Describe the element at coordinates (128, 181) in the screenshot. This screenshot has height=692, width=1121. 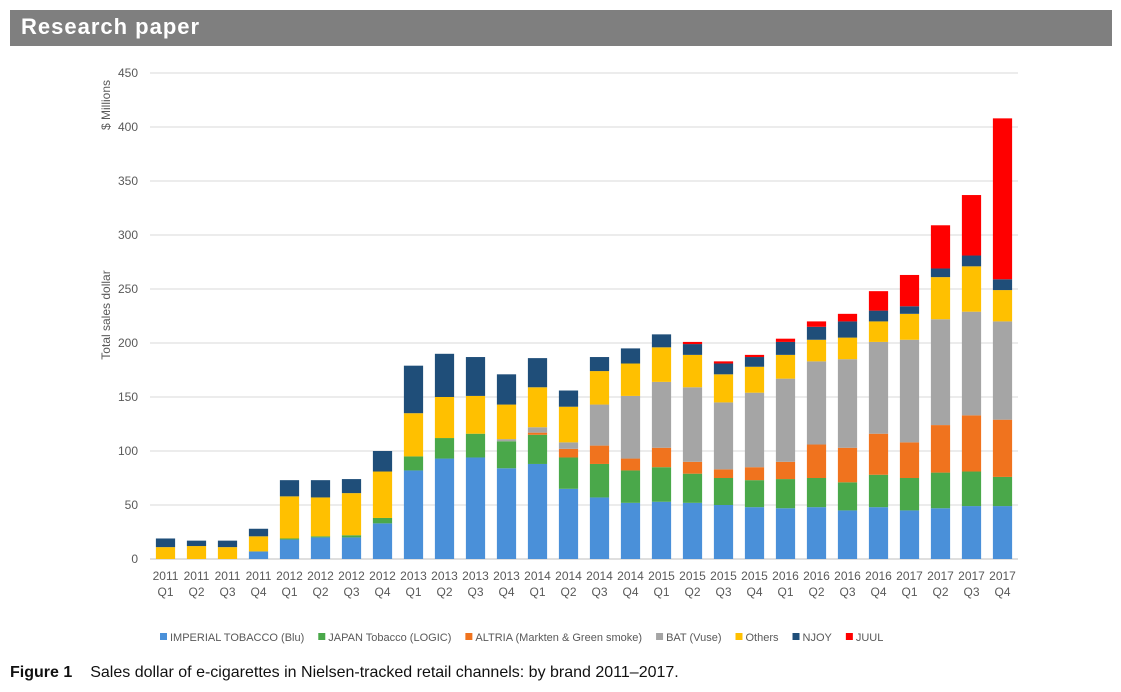
I see `y-tick-label: 350` at that location.